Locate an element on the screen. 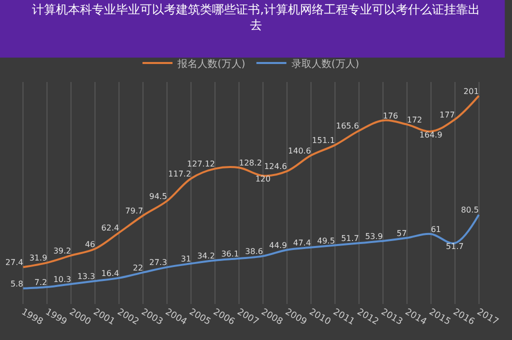 This screenshot has width=512, height=340. data-label: 128.2 is located at coordinates (250, 163).